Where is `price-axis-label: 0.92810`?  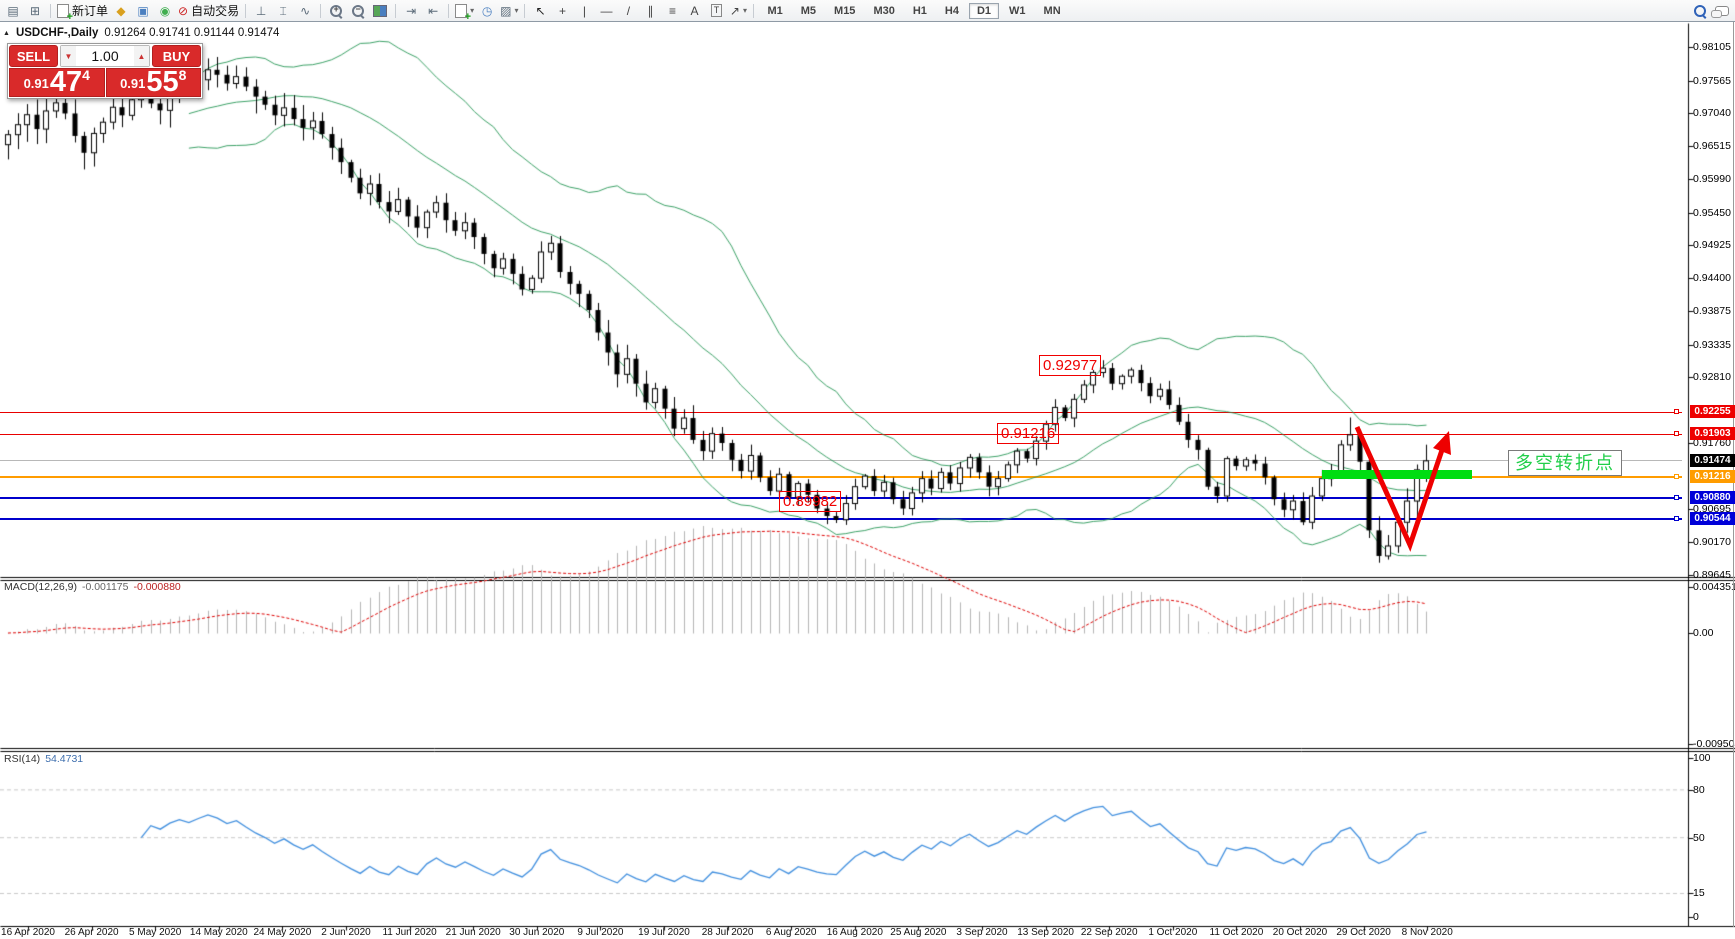 price-axis-label: 0.92810 is located at coordinates (1712, 377).